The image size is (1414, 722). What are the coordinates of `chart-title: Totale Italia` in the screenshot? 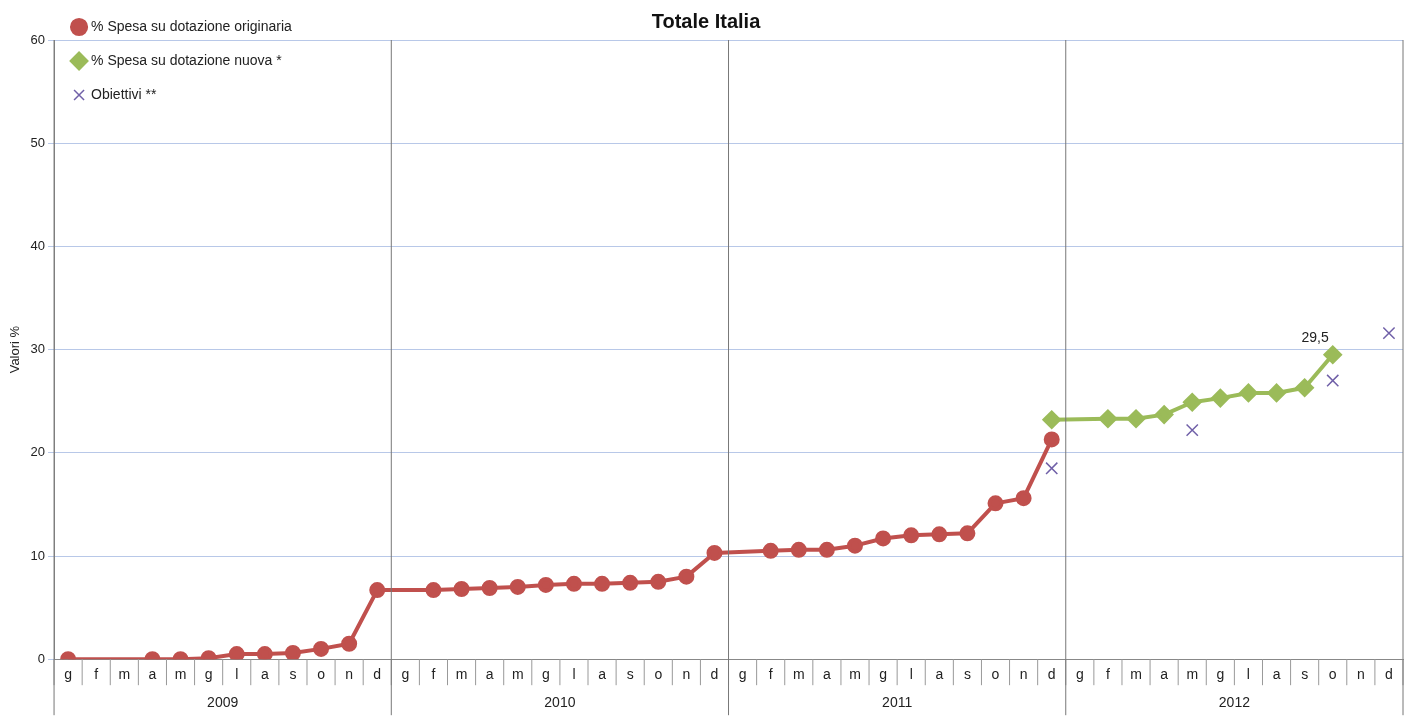 It's located at (706, 20).